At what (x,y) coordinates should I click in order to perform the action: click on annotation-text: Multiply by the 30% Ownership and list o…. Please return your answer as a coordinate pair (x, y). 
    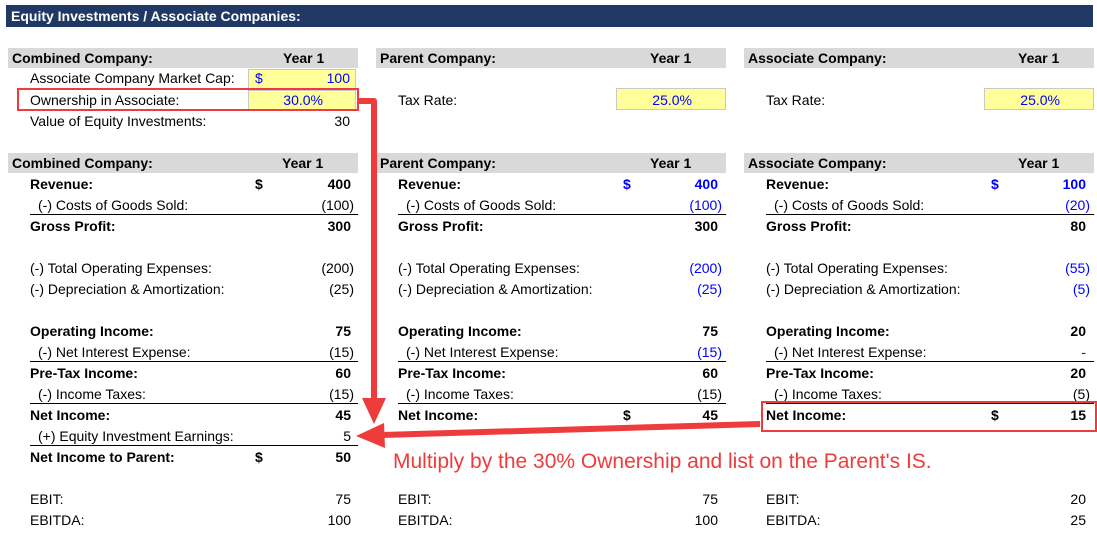
    Looking at the image, I should click on (662, 461).